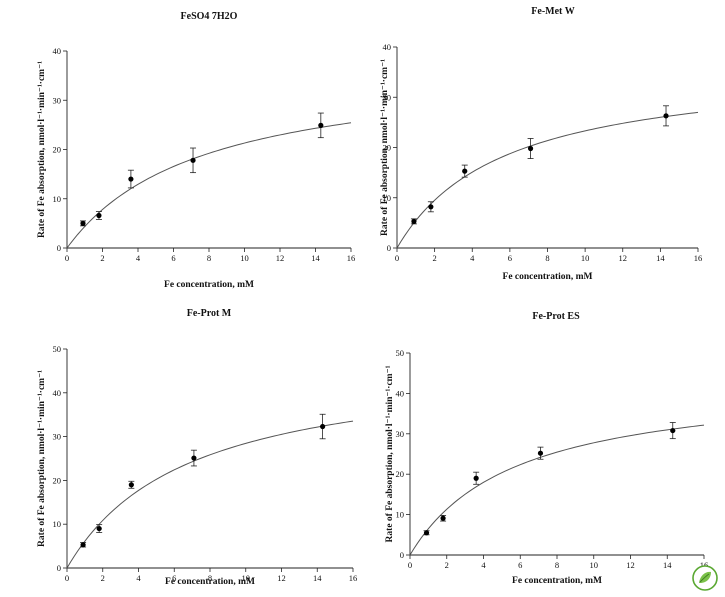 The width and height of the screenshot is (725, 597). I want to click on chart-title: Fe-Prot ES, so click(556, 316).